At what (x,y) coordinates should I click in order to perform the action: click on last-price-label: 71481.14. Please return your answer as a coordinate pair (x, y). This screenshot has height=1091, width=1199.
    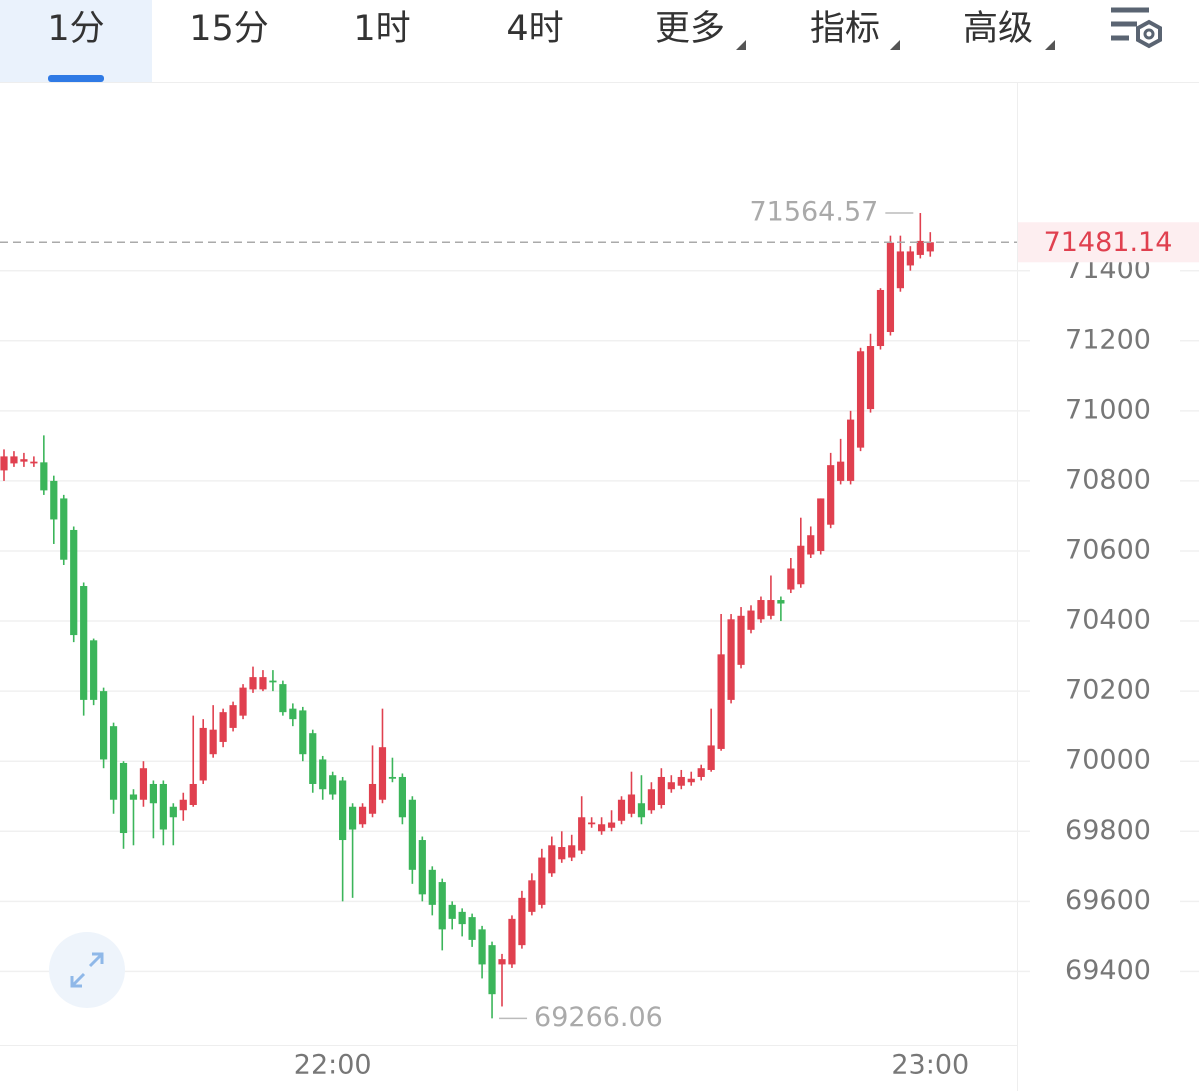
    Looking at the image, I should click on (1108, 242).